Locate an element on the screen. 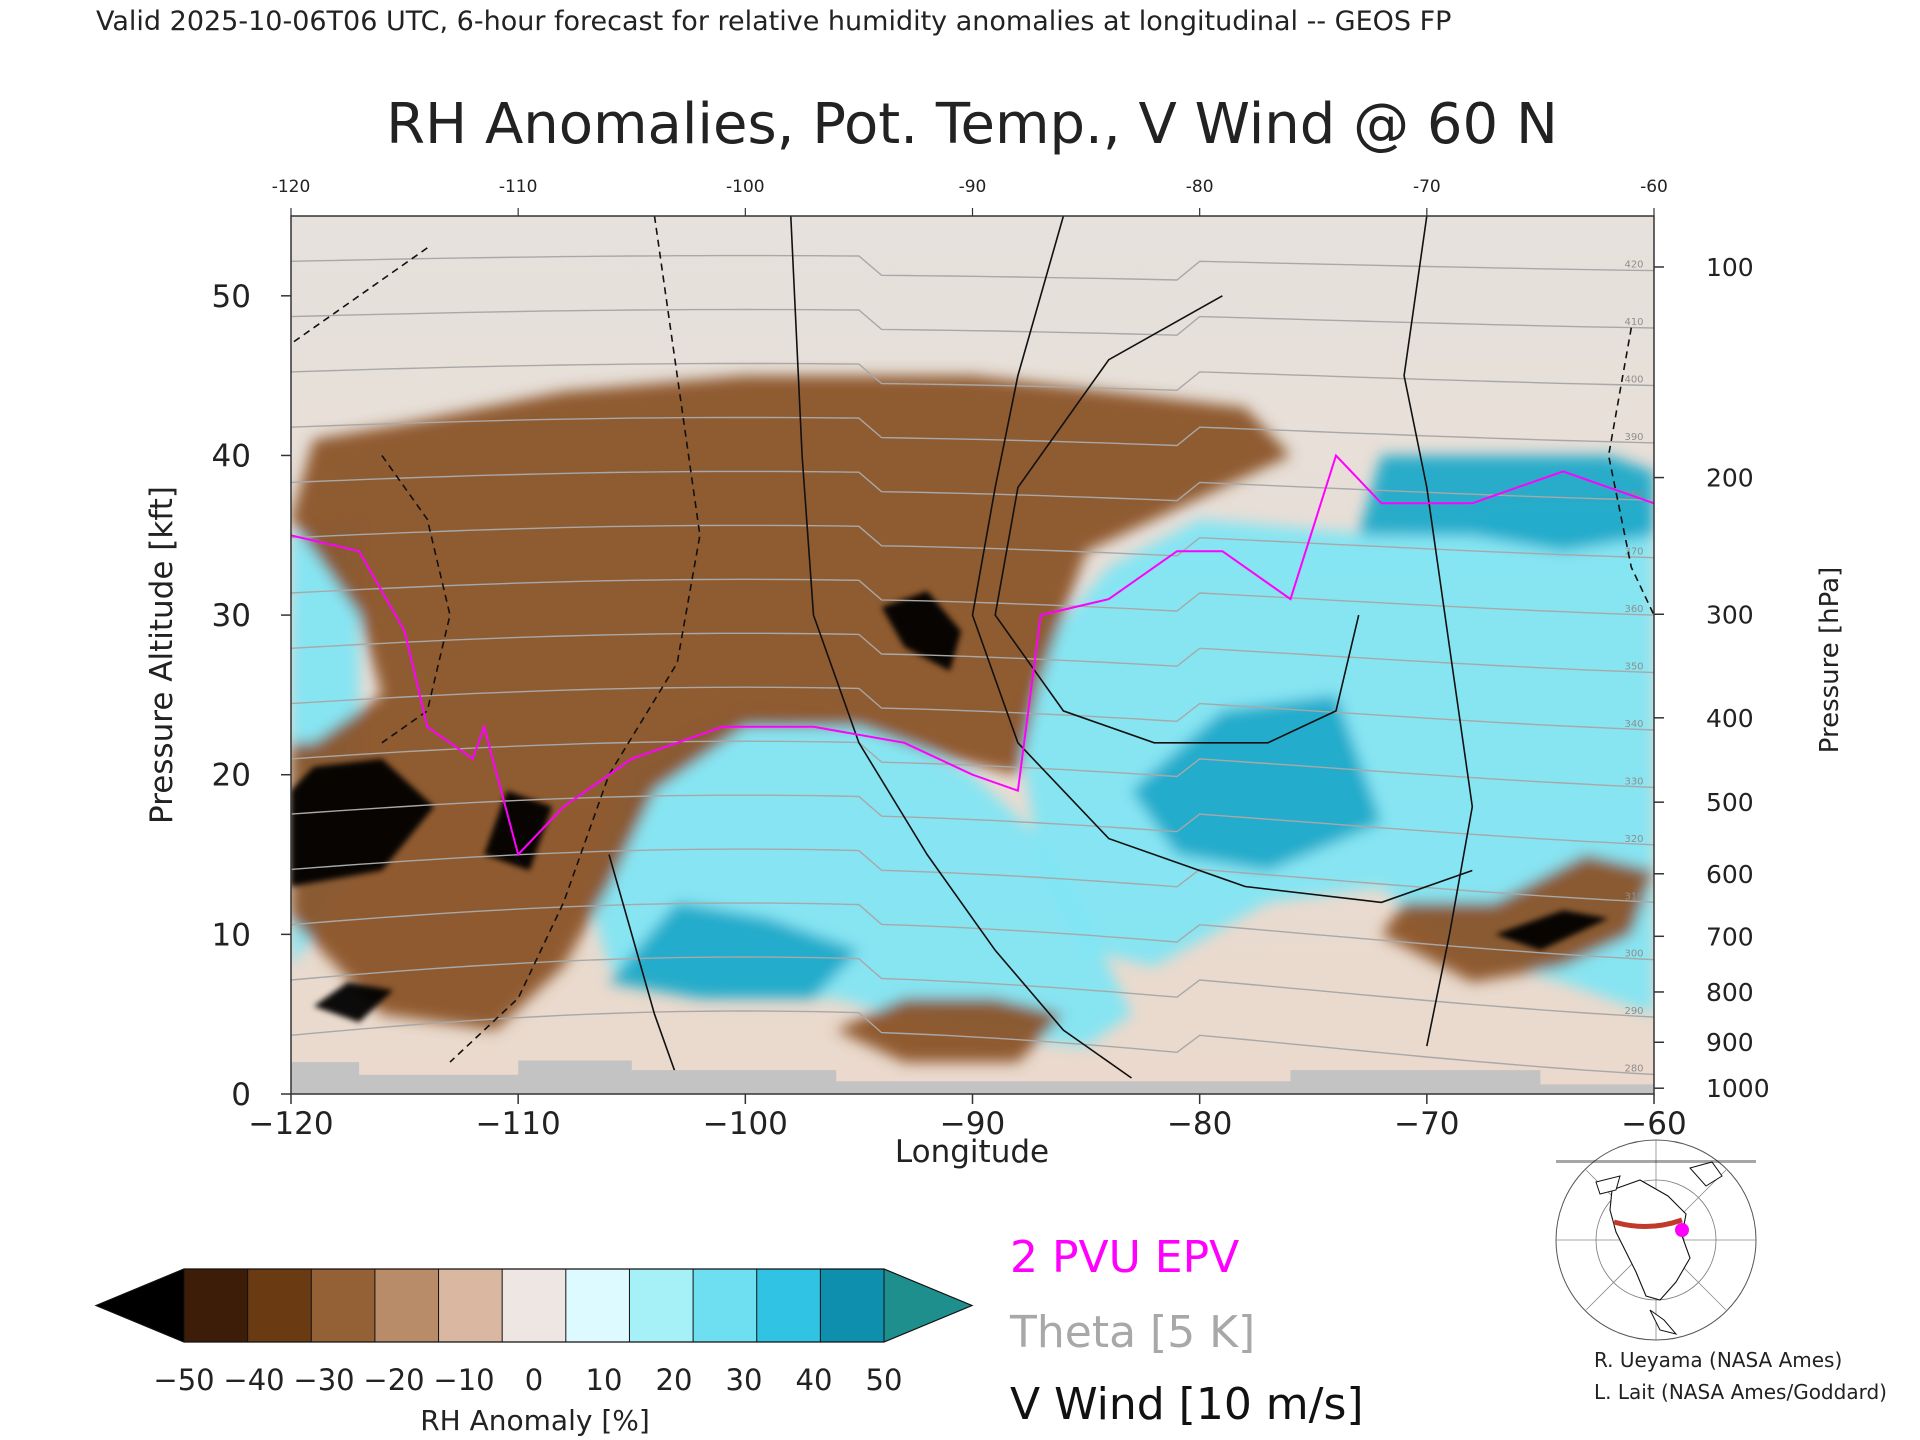 The image size is (1920, 1440). right-axis-title: Pressure [hPa] is located at coordinates (1830, 660).